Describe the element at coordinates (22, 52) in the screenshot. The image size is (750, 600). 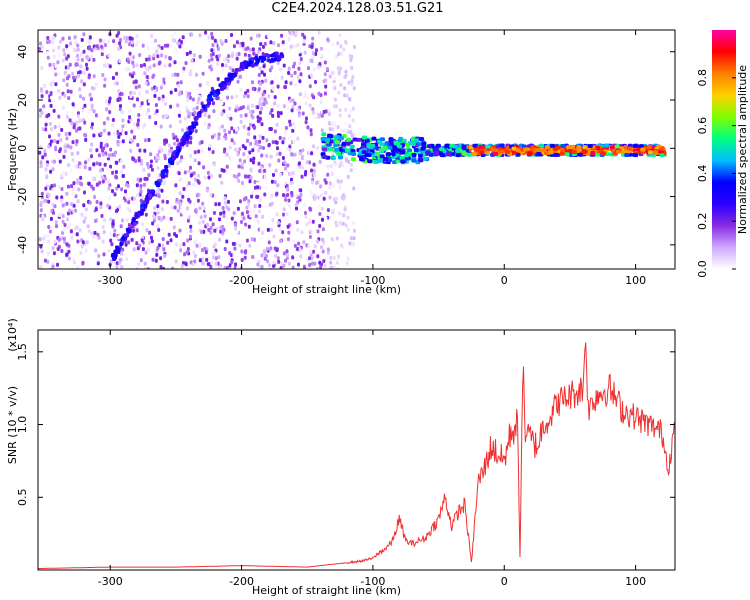
I see `y-tick-label: 40` at that location.